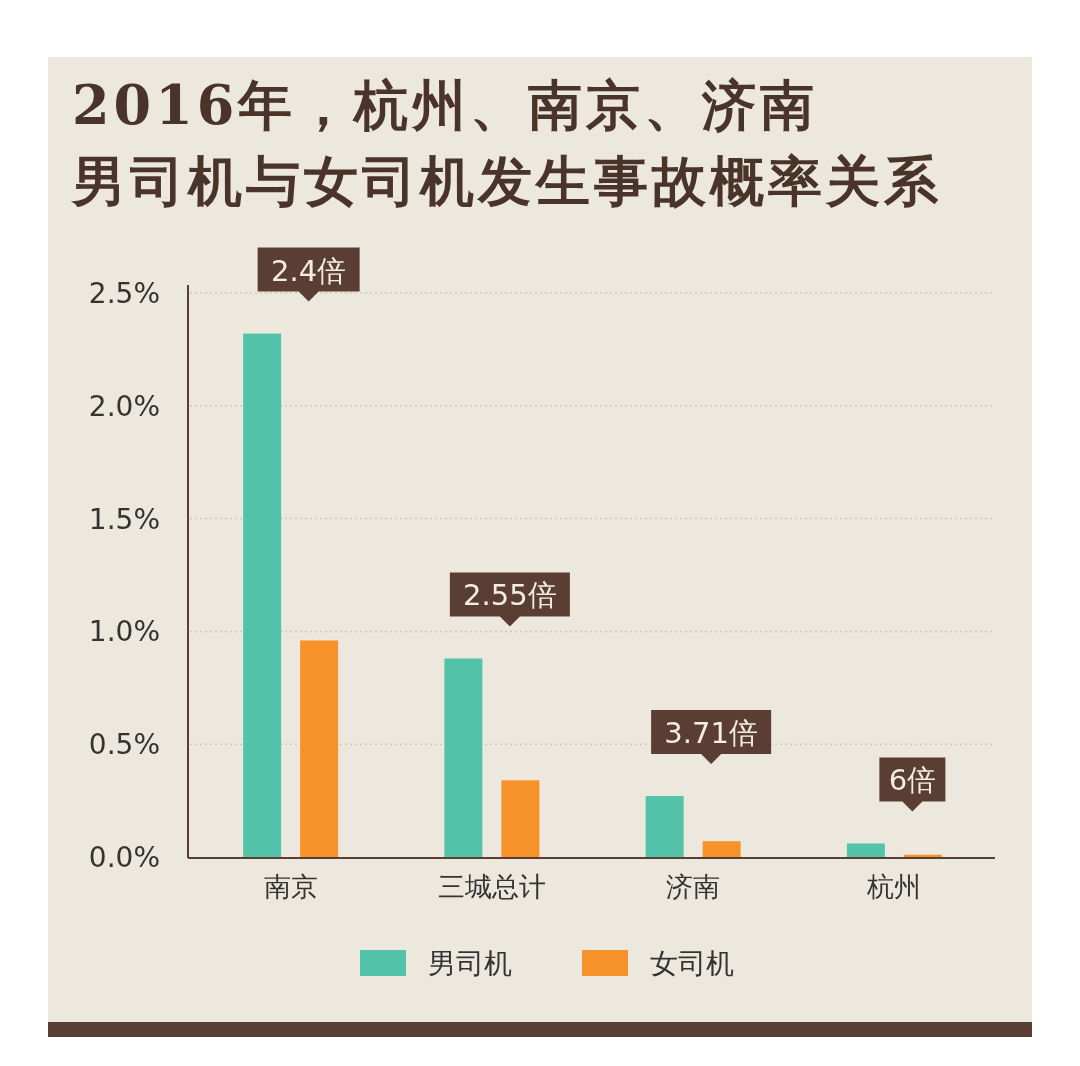 The image size is (1080, 1066). I want to click on x-tick-label: 三城总计, so click(491, 886).